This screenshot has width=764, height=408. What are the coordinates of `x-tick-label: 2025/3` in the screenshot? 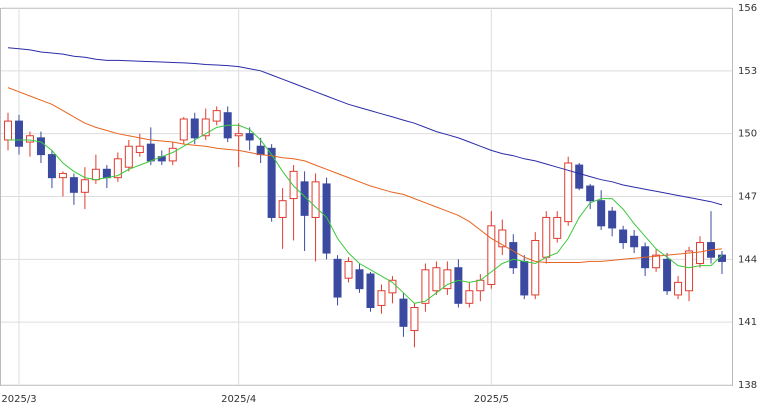 It's located at (18, 399).